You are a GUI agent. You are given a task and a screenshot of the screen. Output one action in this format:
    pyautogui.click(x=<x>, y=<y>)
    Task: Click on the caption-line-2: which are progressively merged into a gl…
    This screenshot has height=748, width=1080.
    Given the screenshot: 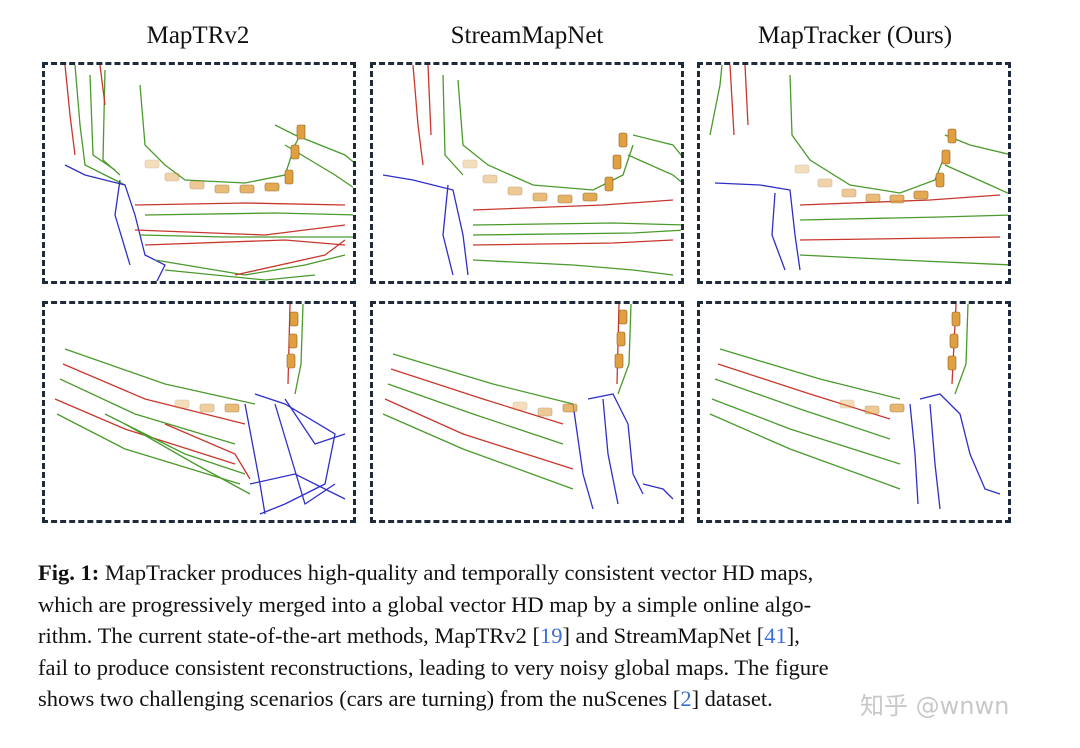 What is the action you would take?
    pyautogui.click(x=425, y=604)
    